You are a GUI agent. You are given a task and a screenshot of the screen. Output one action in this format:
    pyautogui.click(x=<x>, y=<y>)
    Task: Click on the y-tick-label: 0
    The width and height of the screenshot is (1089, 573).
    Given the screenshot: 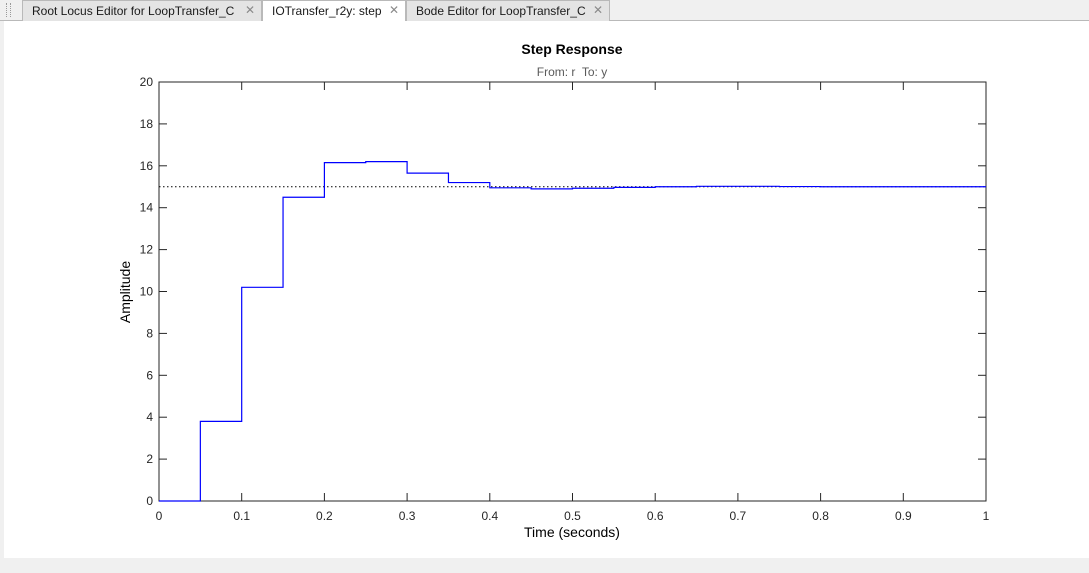 What is the action you would take?
    pyautogui.click(x=149, y=501)
    